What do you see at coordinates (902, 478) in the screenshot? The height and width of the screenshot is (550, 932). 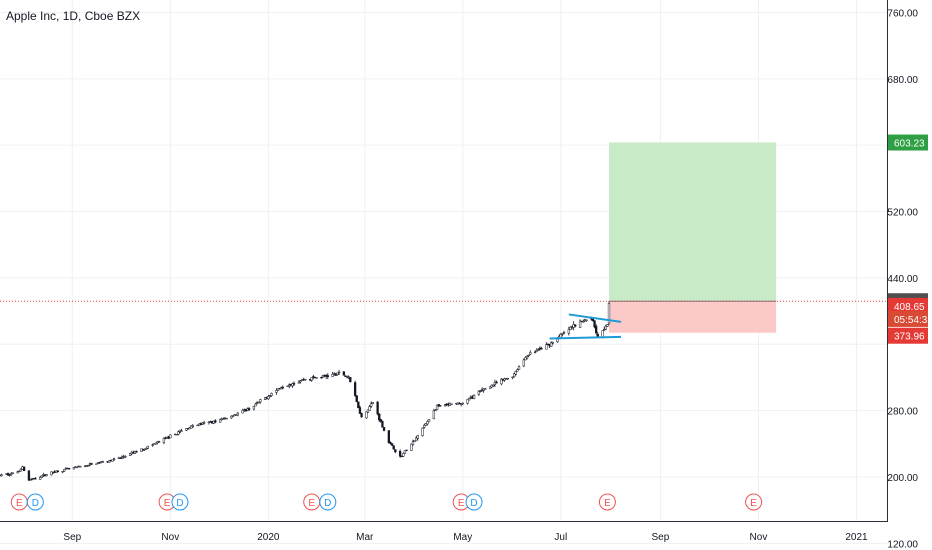 I see `price-tick-label: 200.00` at bounding box center [902, 478].